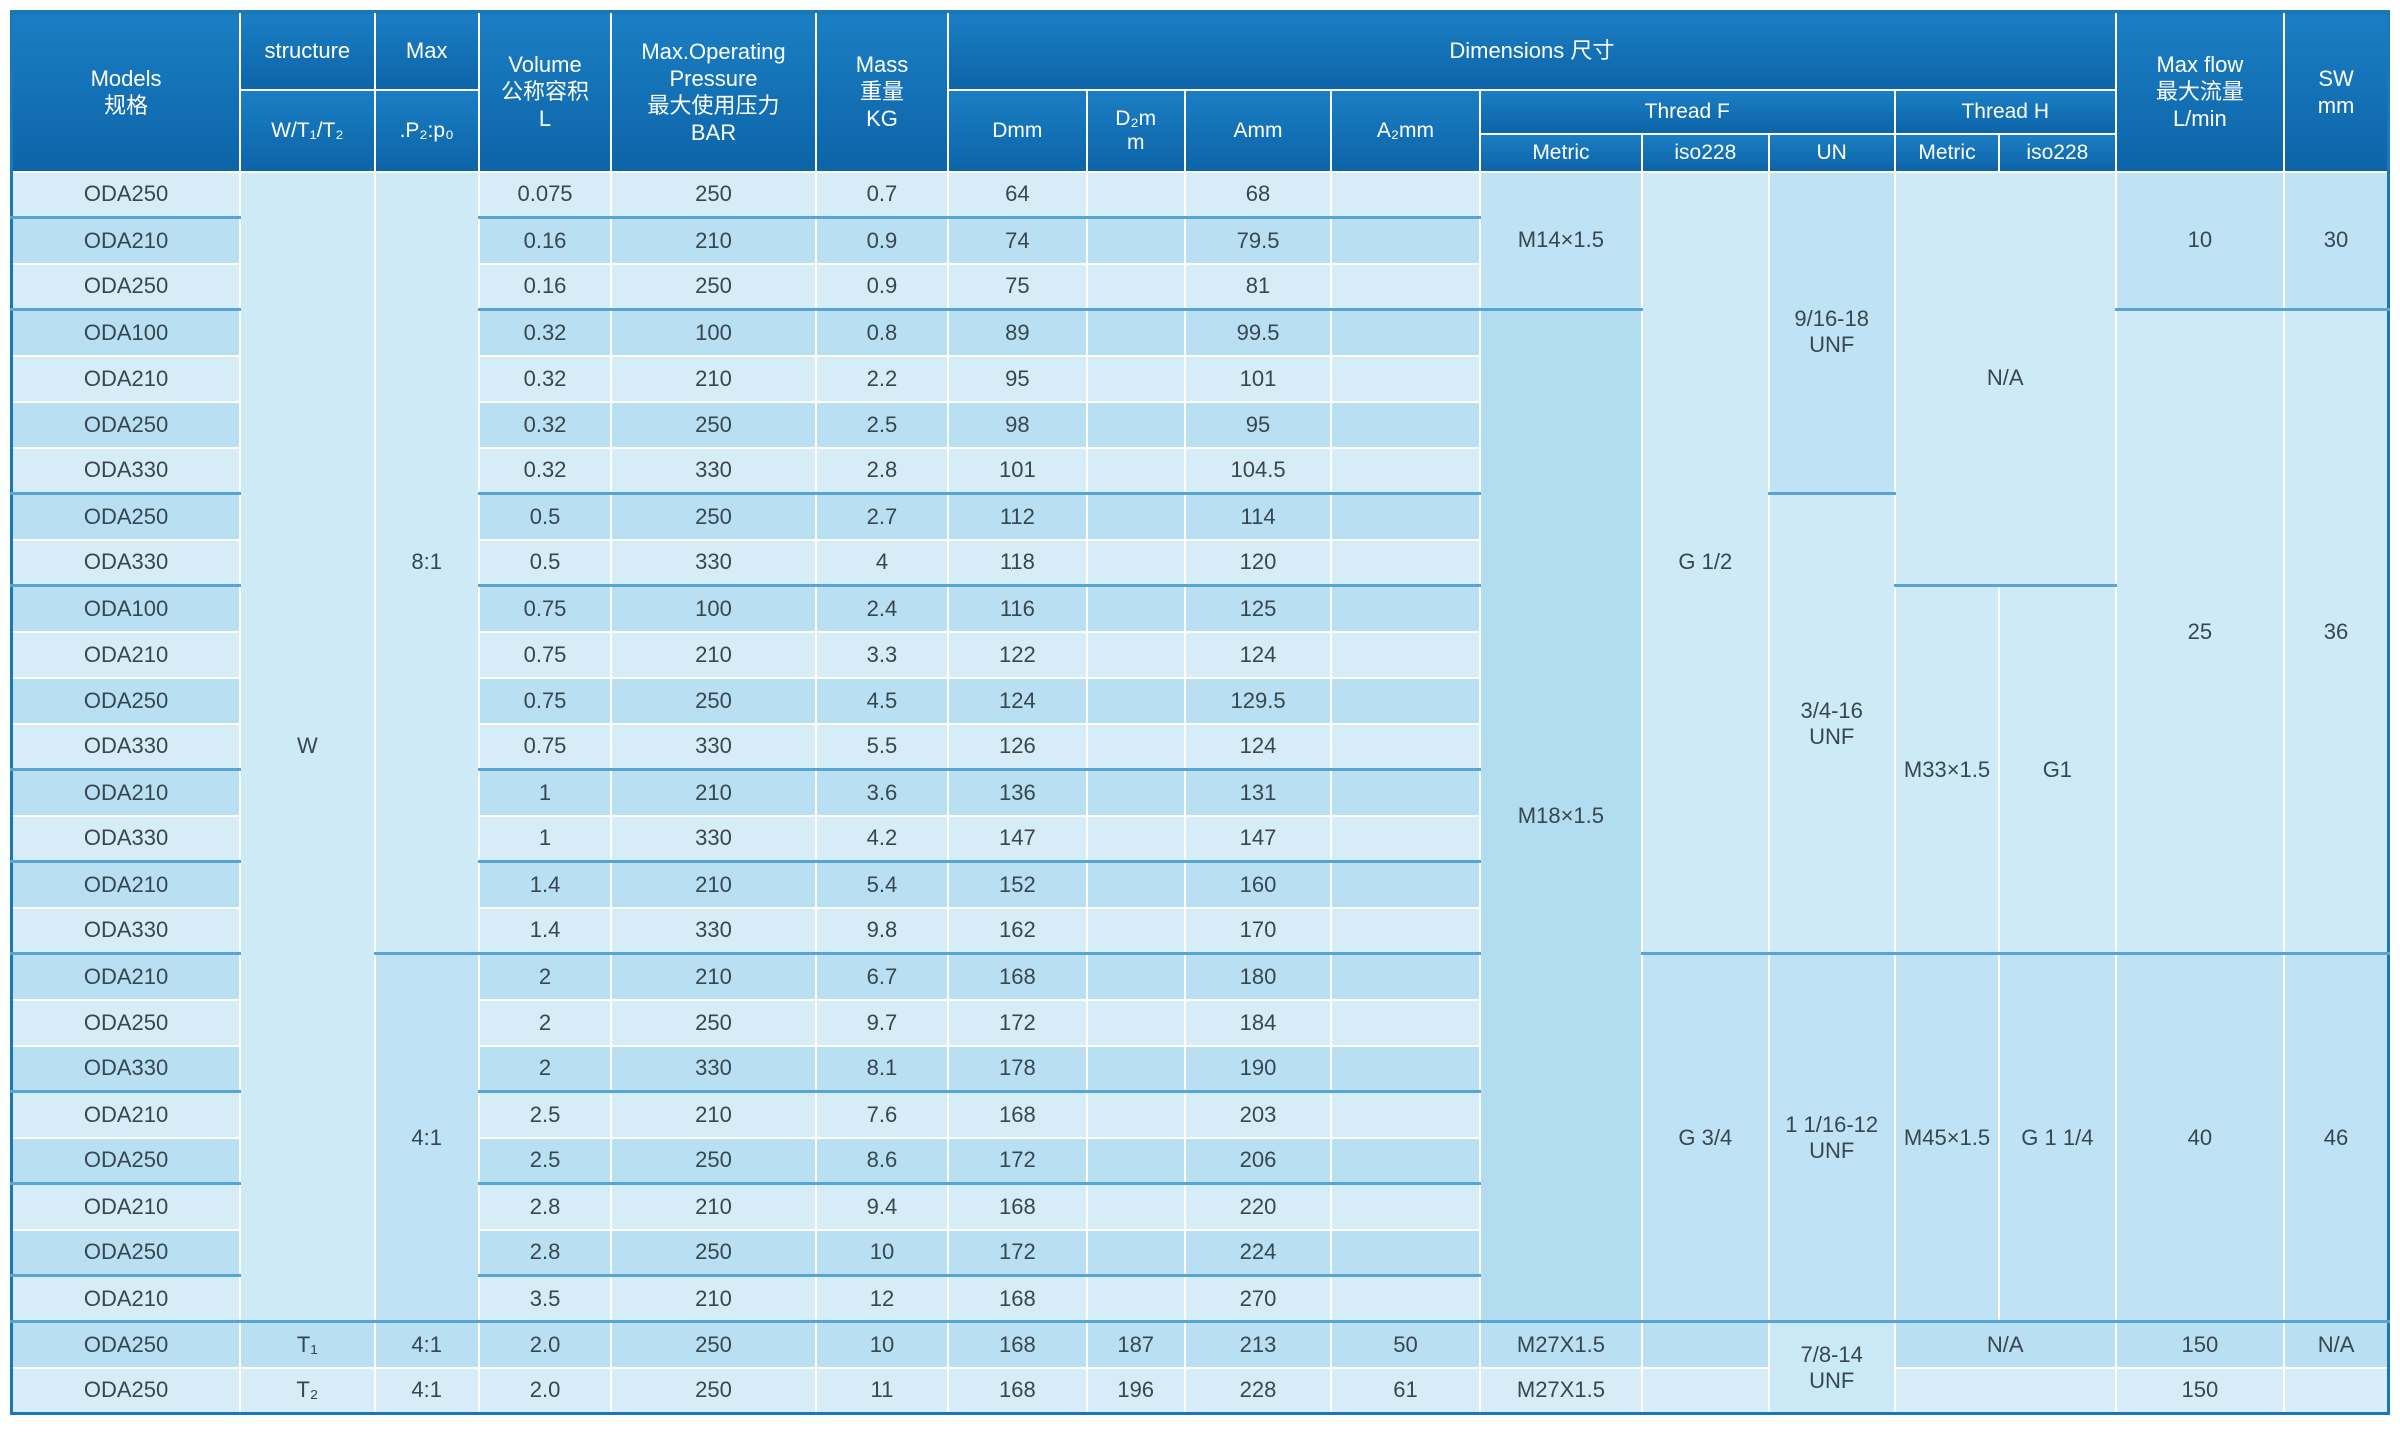  Describe the element at coordinates (1199, 654) in the screenshot. I see `table-row: ODA210 0.75 210 3.3 122 124` at that location.